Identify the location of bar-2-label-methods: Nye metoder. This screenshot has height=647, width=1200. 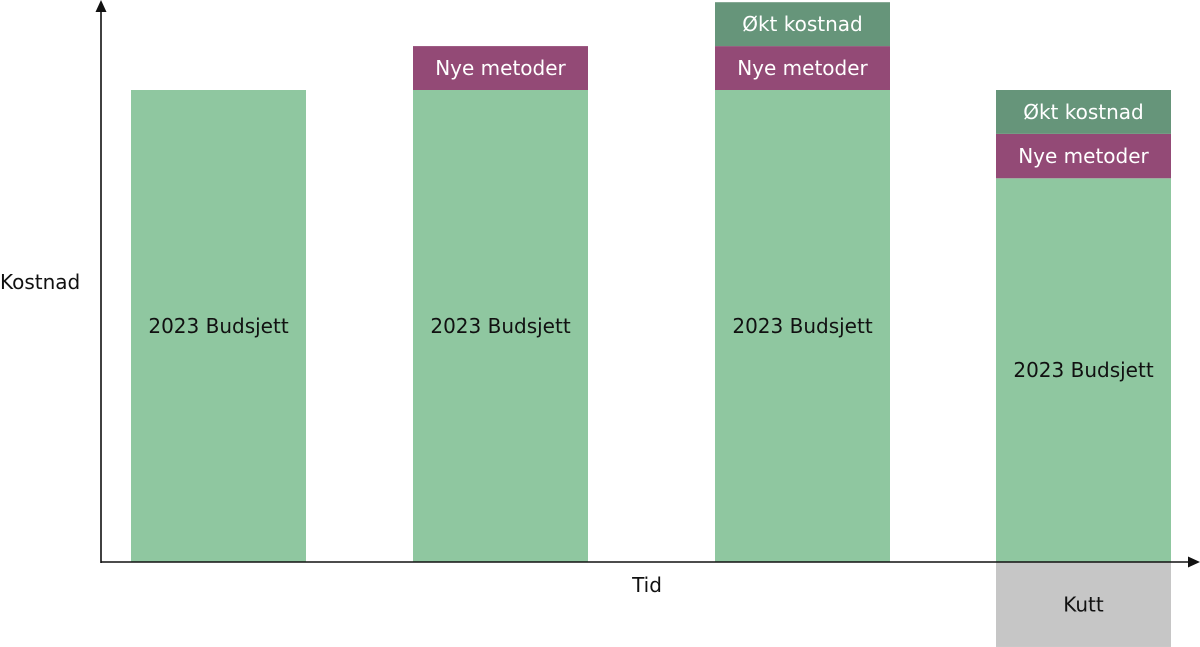
(500, 68).